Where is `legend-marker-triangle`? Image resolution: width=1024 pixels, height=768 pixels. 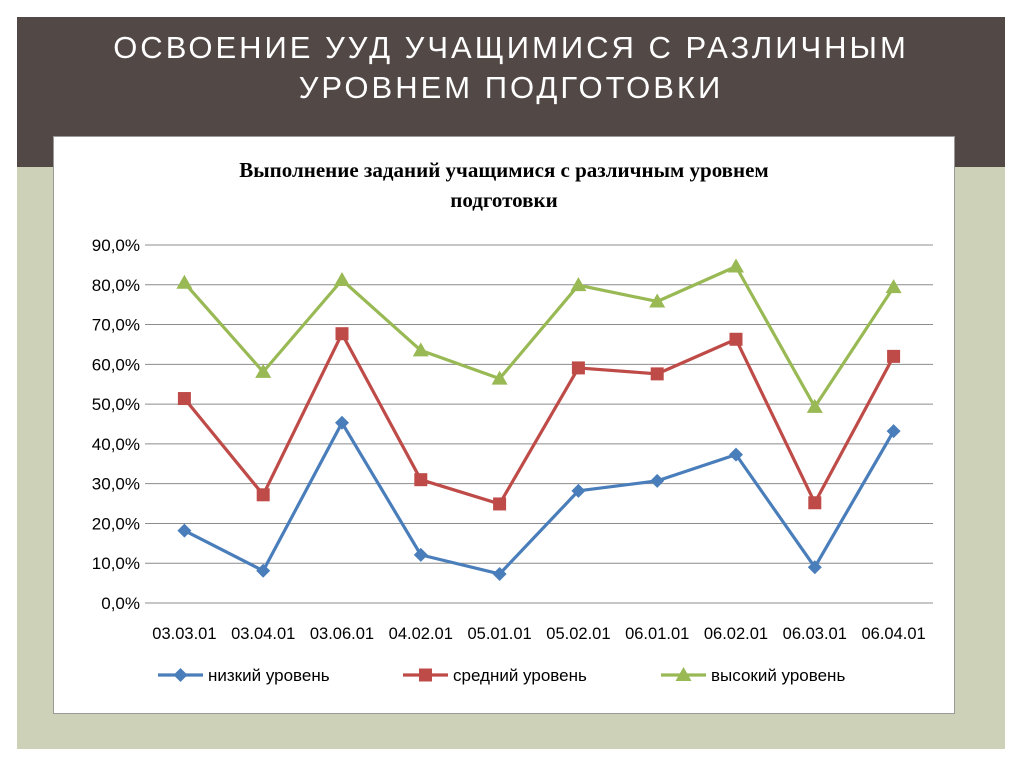
legend-marker-triangle is located at coordinates (683, 674).